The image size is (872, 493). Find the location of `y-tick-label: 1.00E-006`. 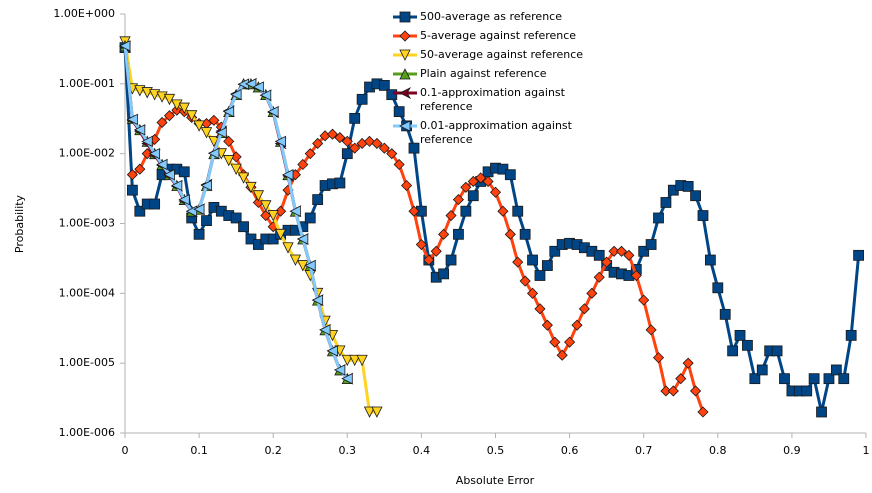

y-tick-label: 1.00E-006 is located at coordinates (87, 432).